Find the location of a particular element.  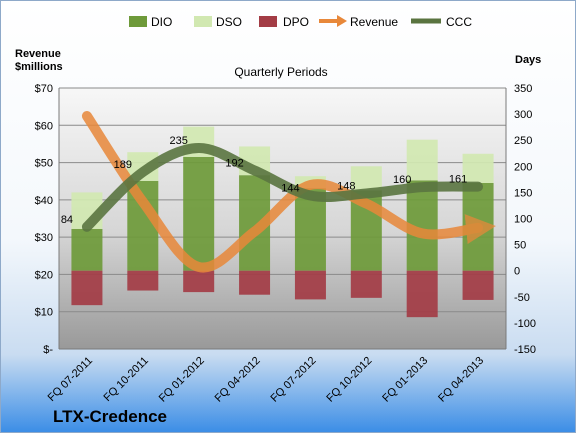

left-axis-label-line1: Revenue is located at coordinates (38, 54).